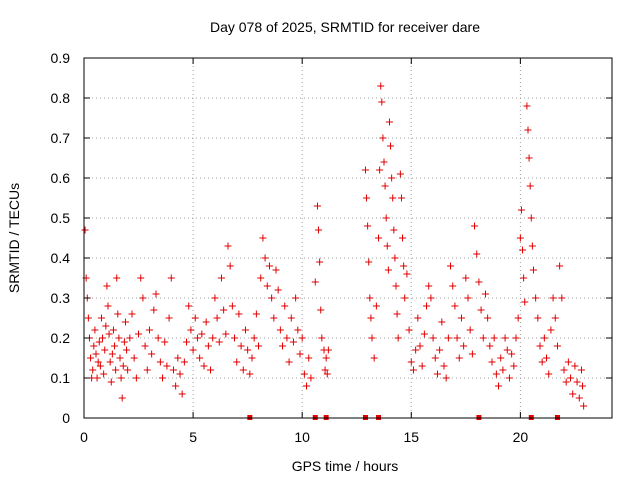  Describe the element at coordinates (61, 178) in the screenshot. I see `y-tick-label: 0.6` at that location.